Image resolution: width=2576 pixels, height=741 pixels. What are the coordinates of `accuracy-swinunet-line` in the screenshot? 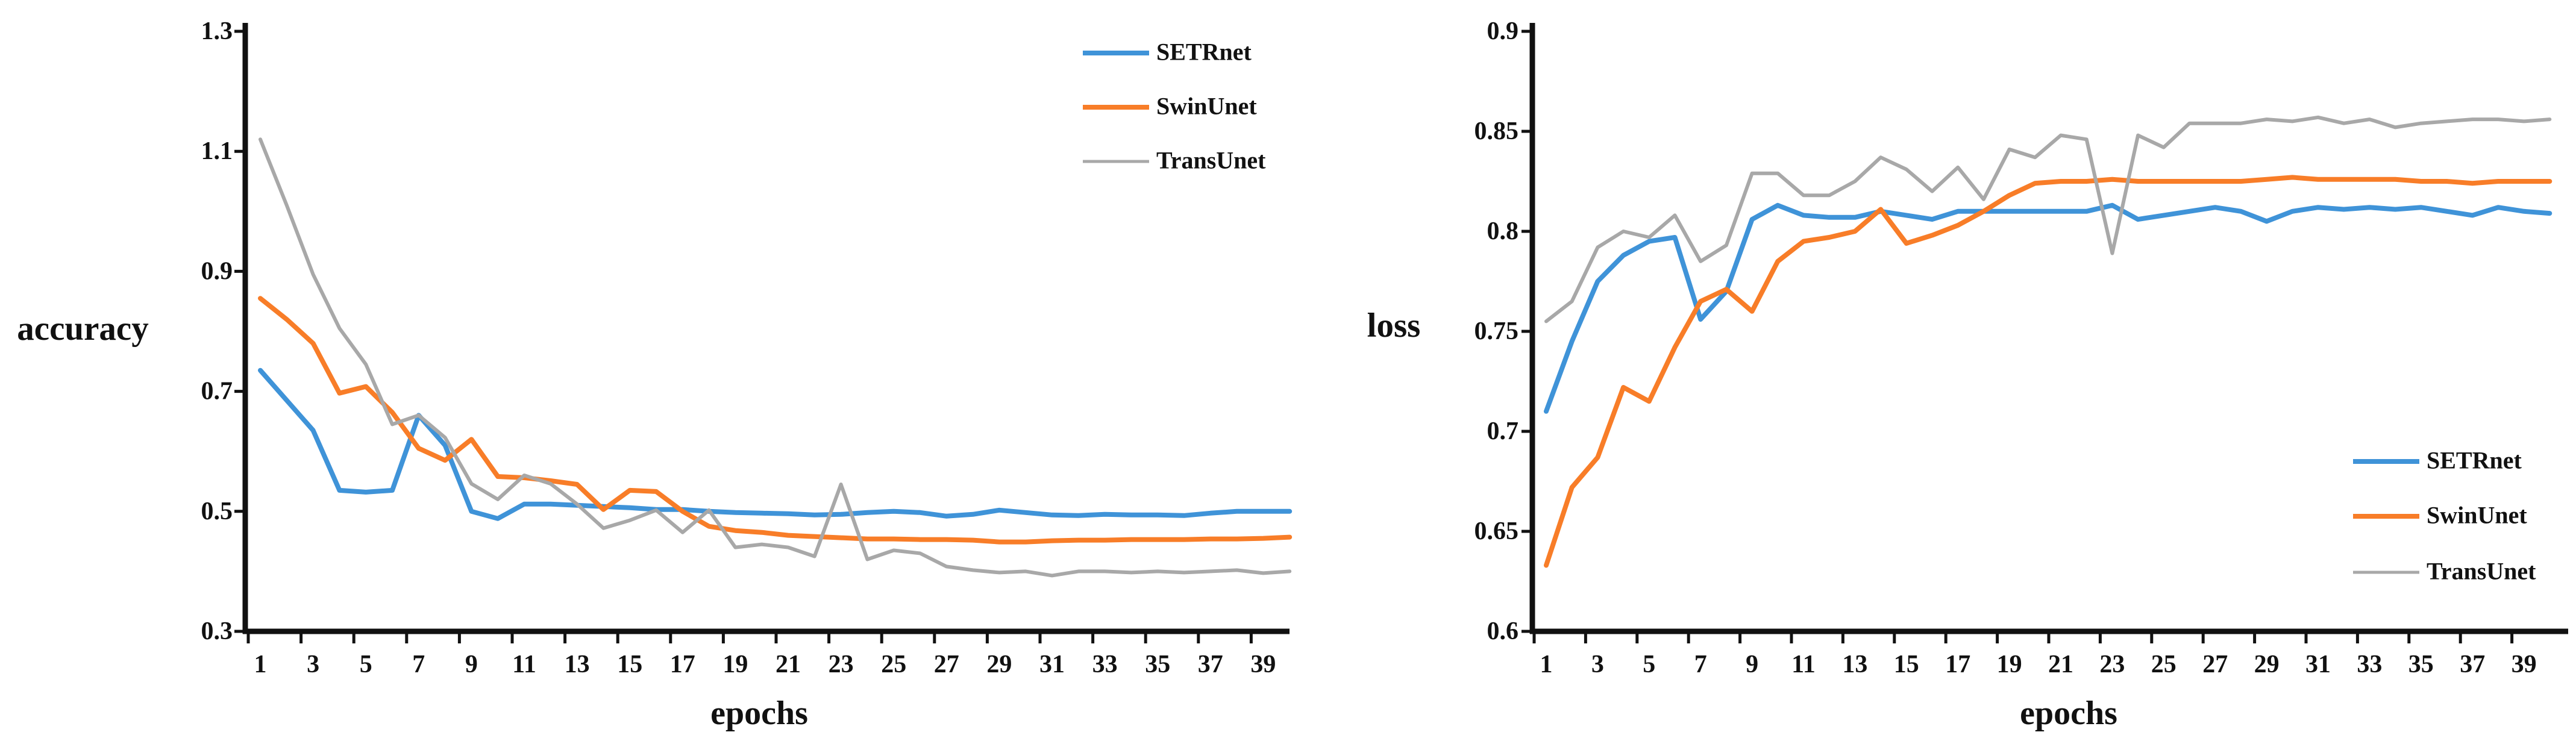 It's located at (775, 420).